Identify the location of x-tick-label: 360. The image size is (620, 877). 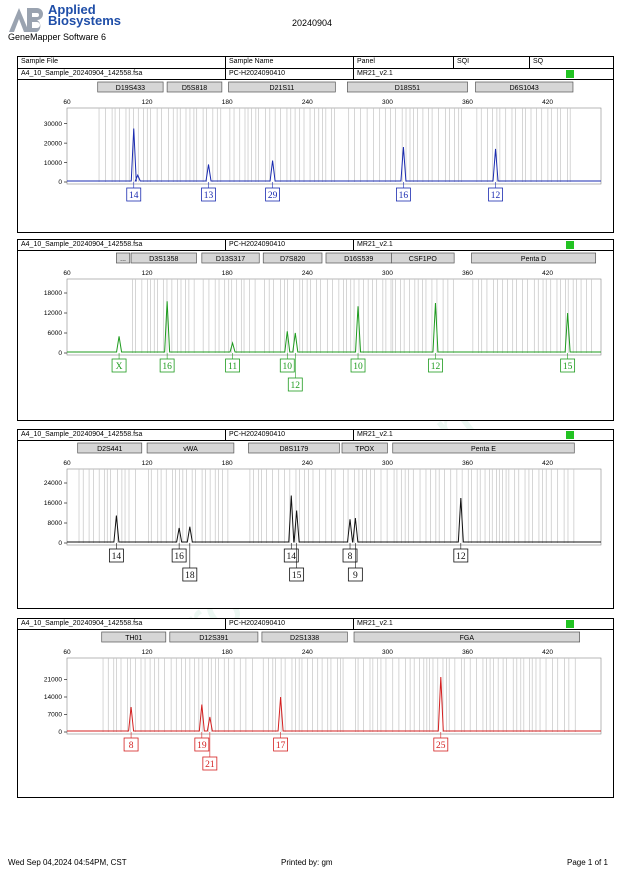
(467, 102).